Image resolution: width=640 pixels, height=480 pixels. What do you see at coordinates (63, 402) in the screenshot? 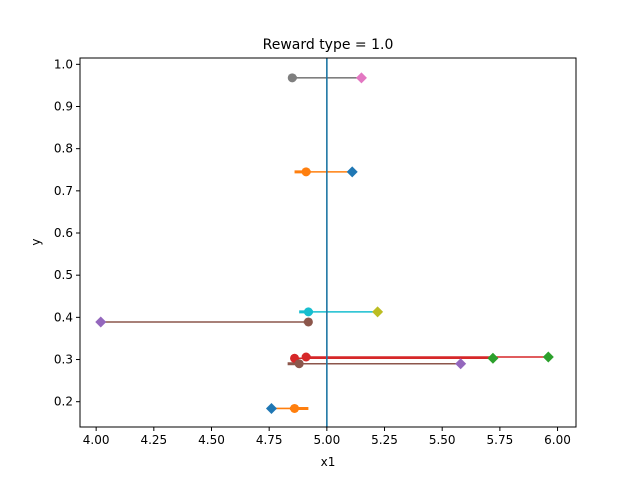
I see `y-tick-label: 0.2` at bounding box center [63, 402].